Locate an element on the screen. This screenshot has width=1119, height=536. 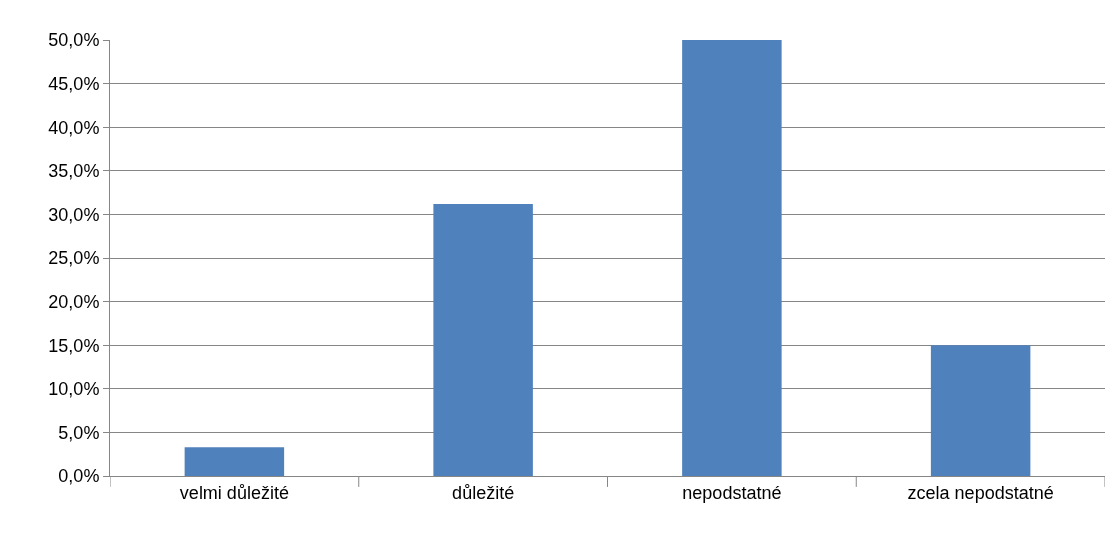
y-tick-label: 10,0% is located at coordinates (74, 389).